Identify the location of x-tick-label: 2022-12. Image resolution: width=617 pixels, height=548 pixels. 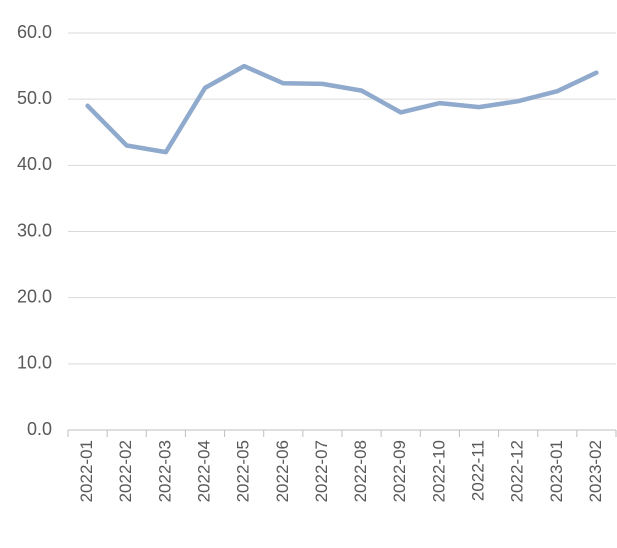
(517, 471).